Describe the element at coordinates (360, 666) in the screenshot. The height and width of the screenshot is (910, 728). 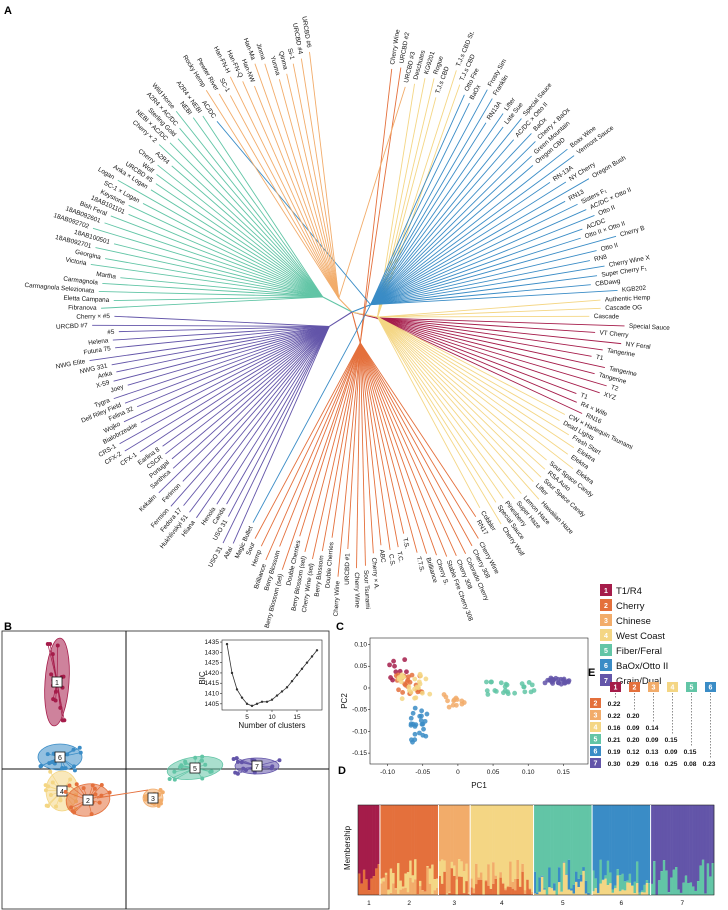
I see `pca-y-tick-label: 0.05` at that location.